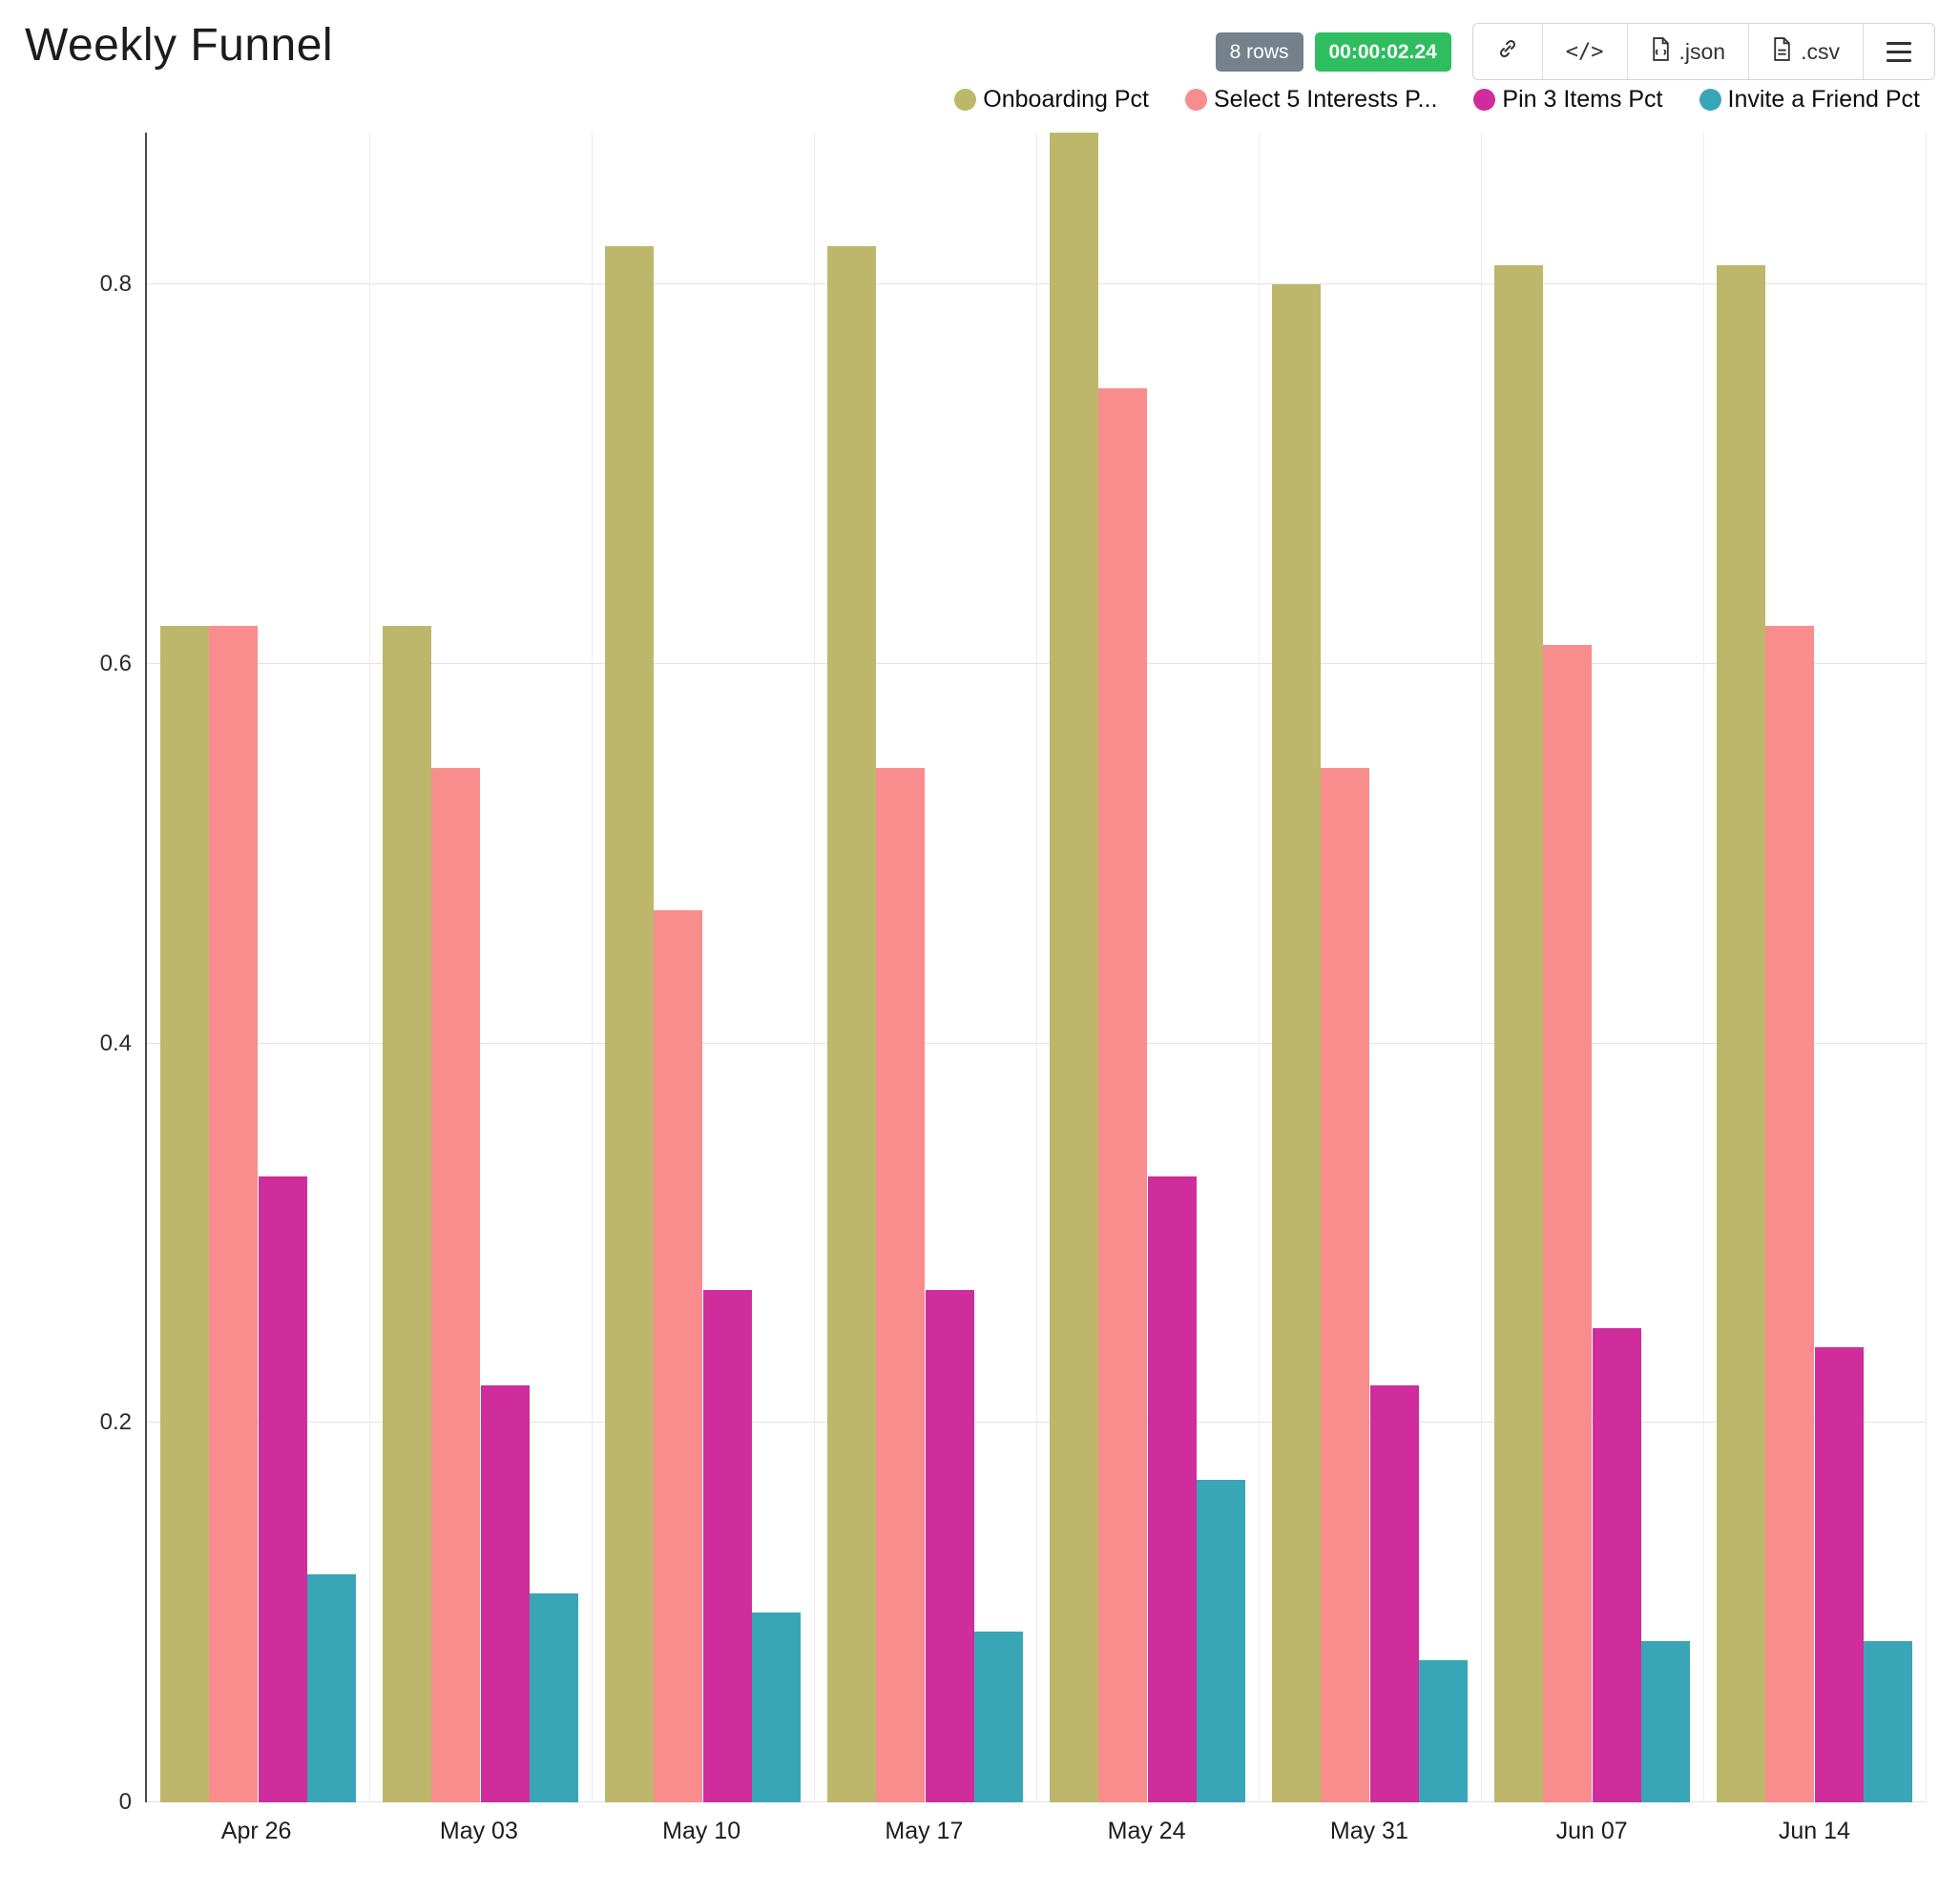  I want to click on menu-button, so click(1899, 51).